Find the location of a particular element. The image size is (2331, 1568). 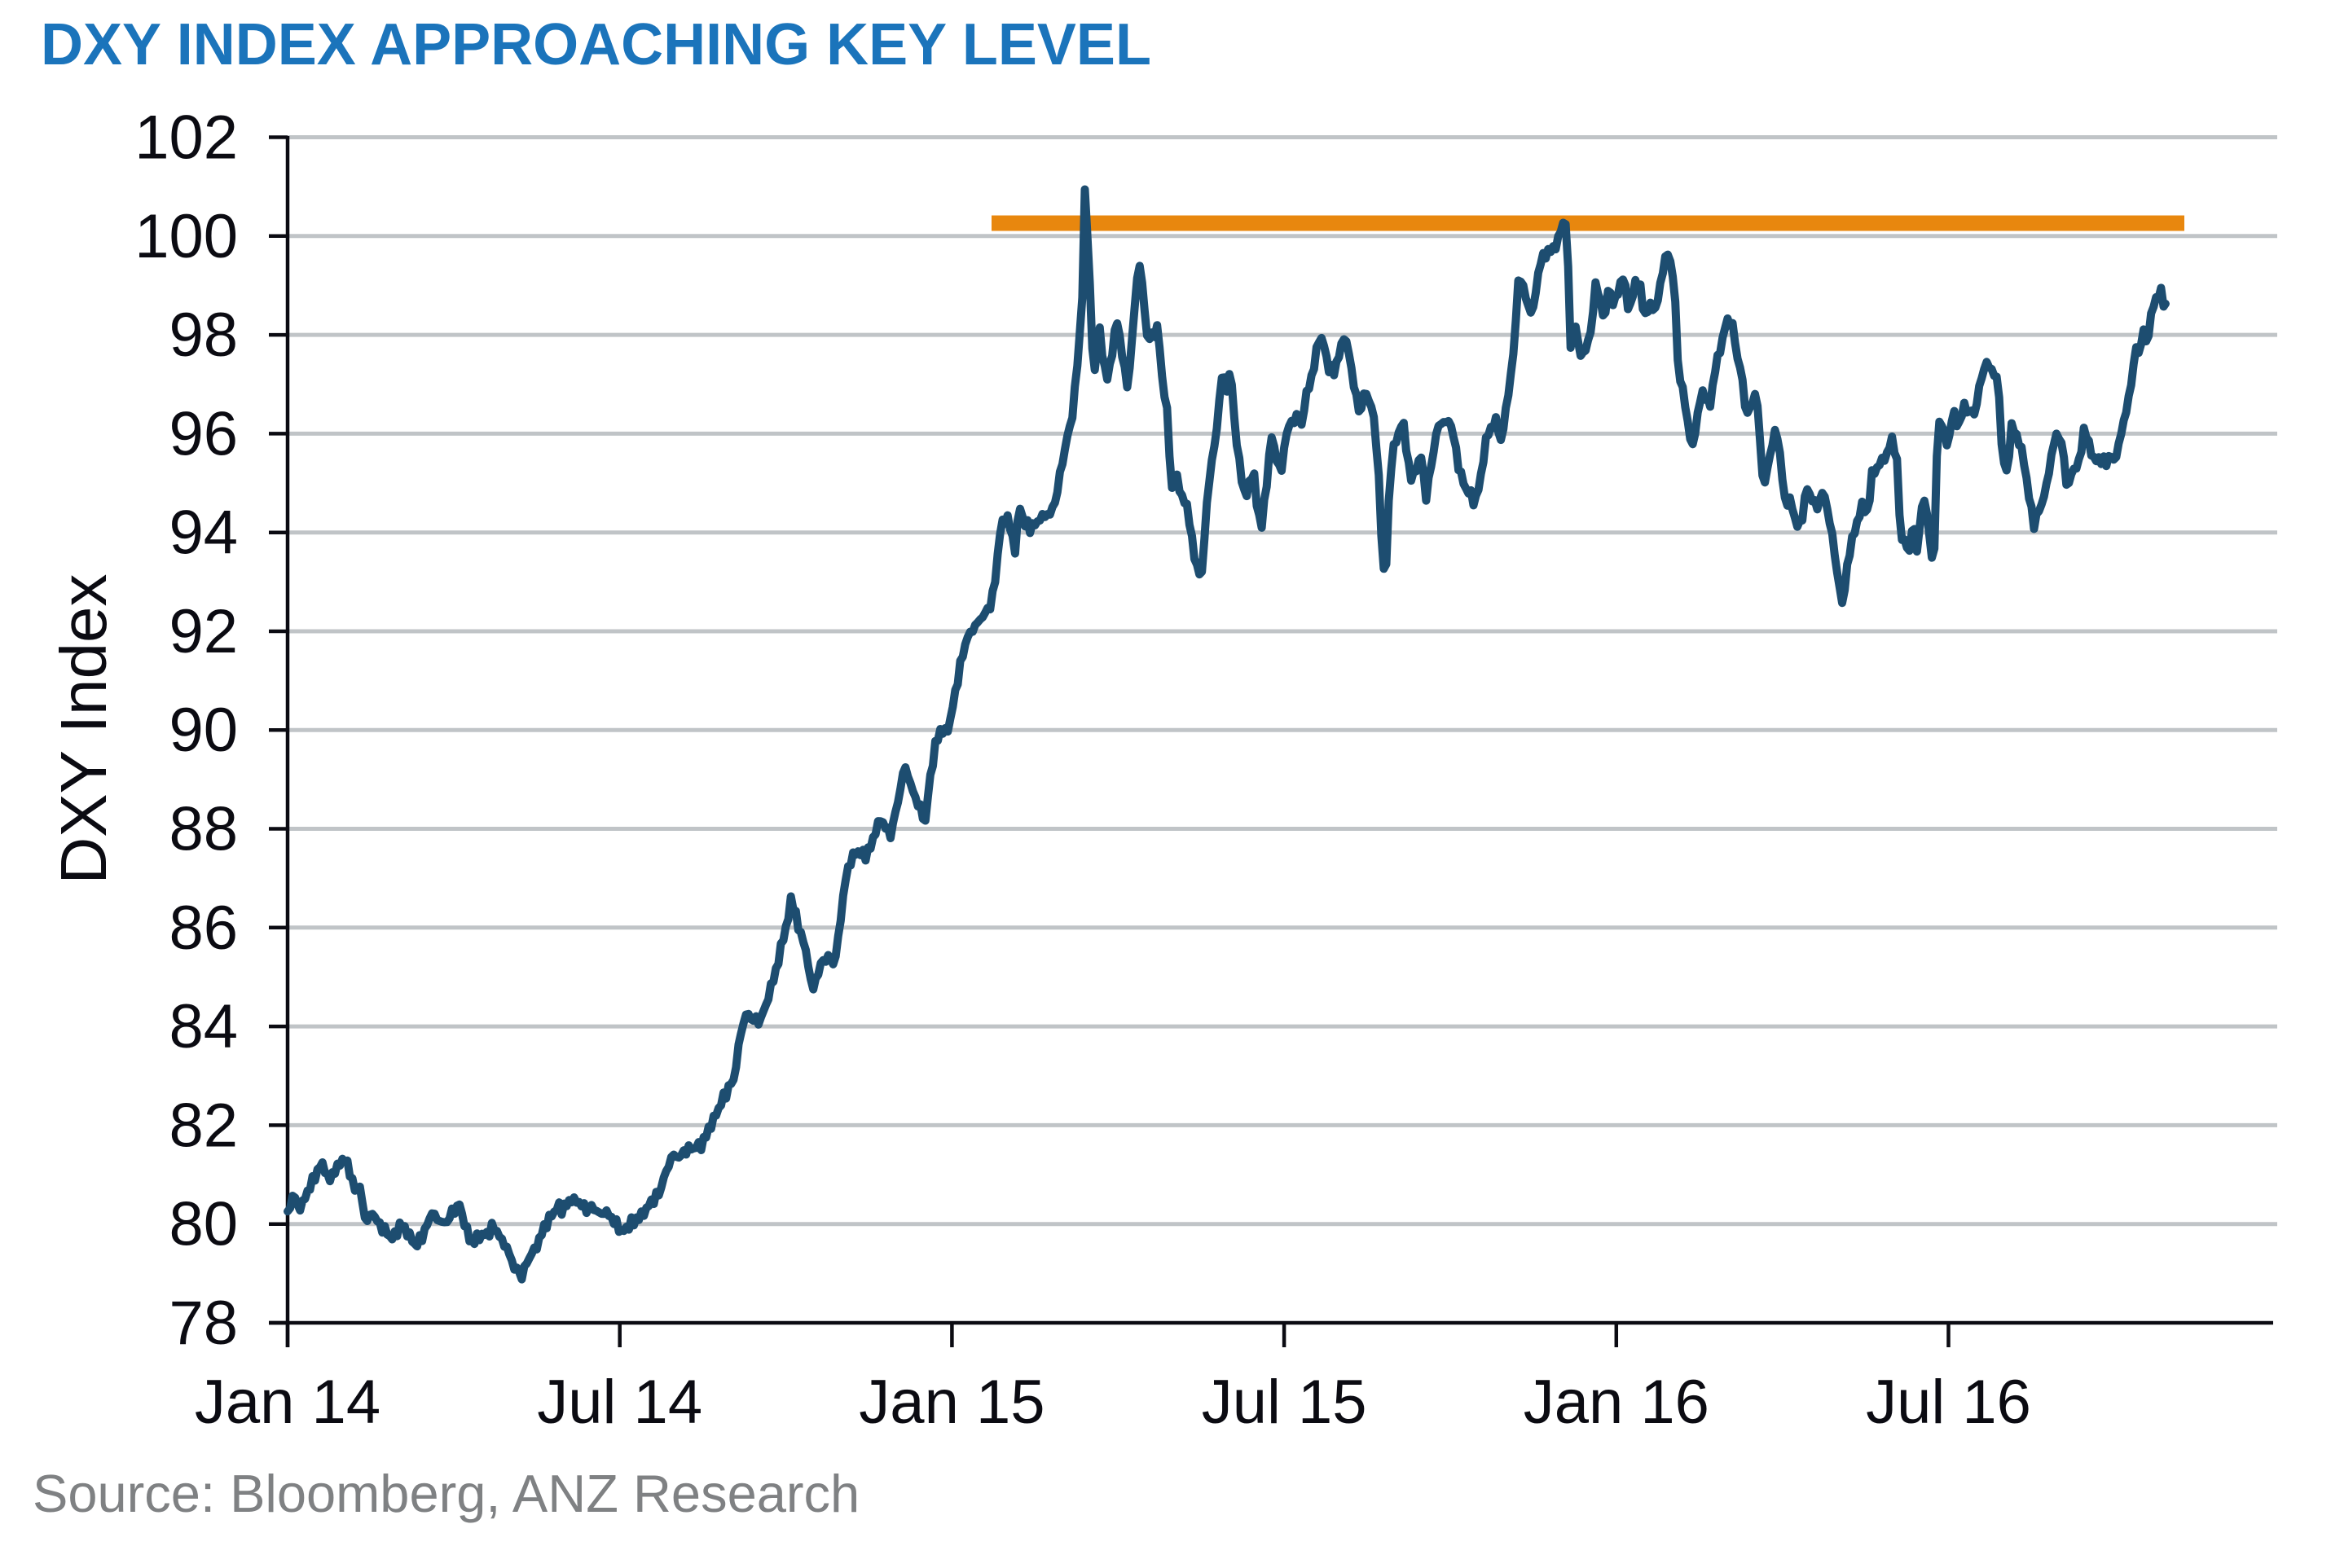

svg-text:DXY INDEX APPROACHING KEY LEVE: DXY INDEX APPROACHING KEY LEVEL is located at coordinates (596, 44).